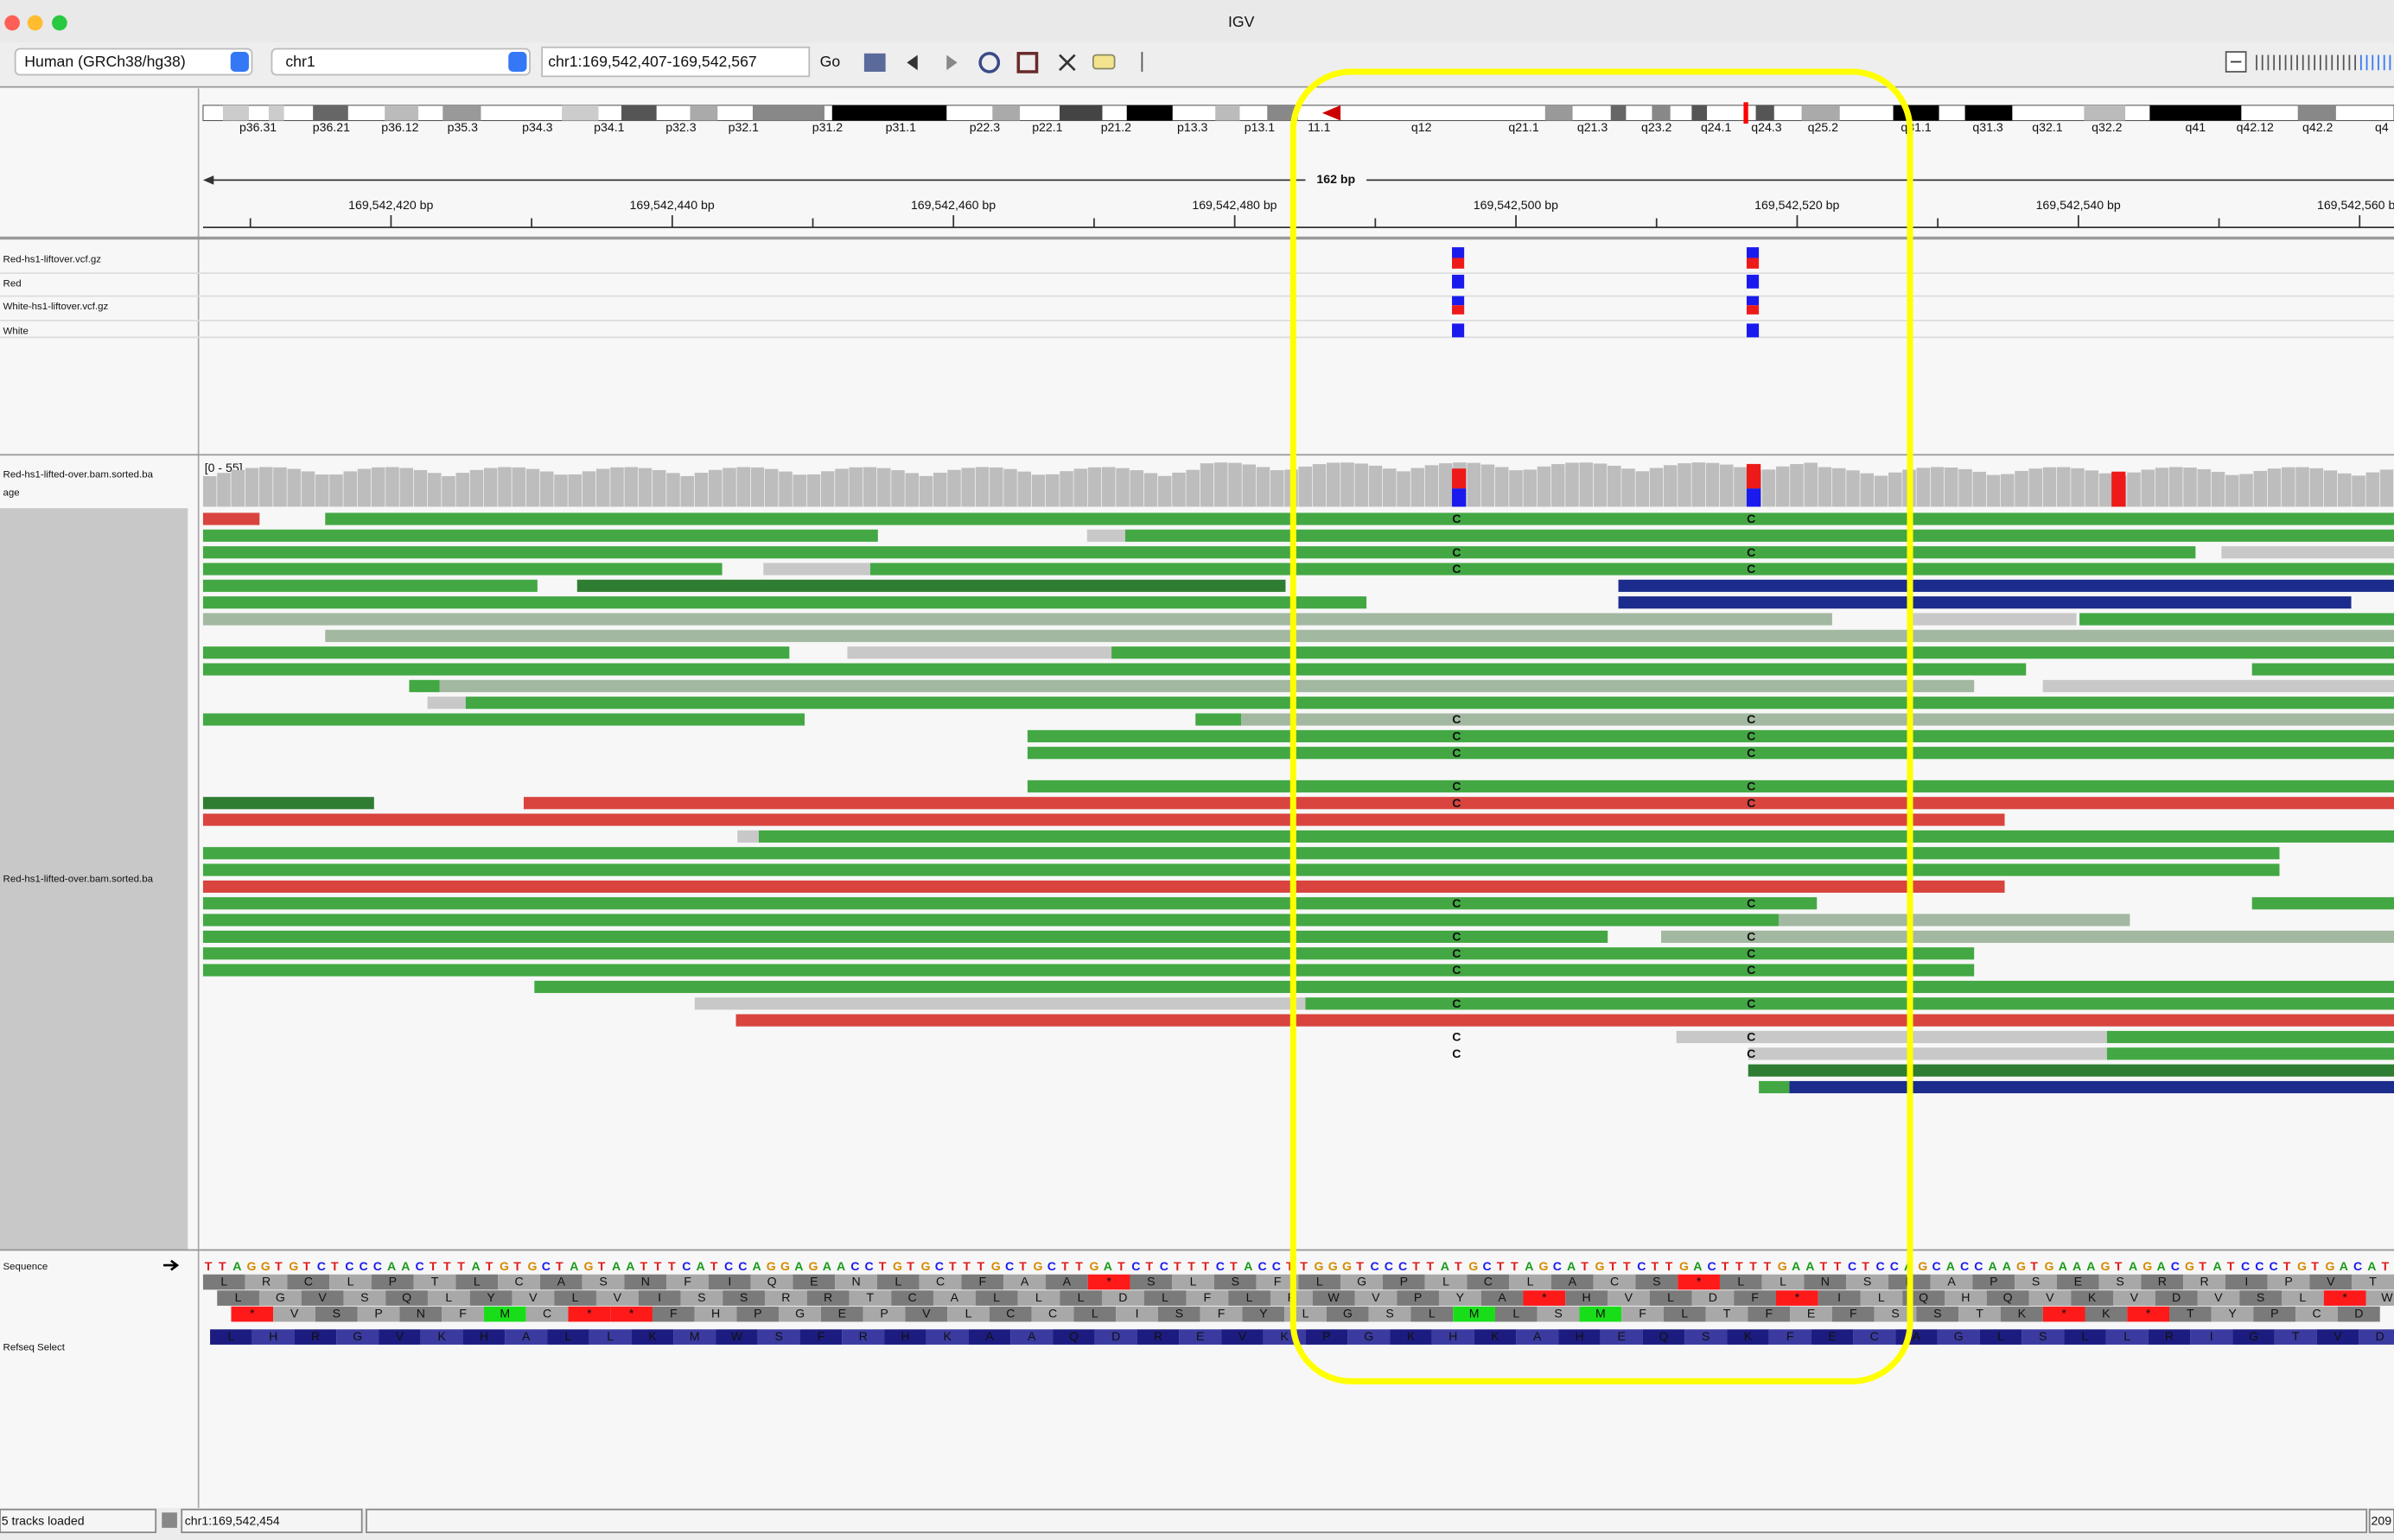 Image resolution: width=2394 pixels, height=1540 pixels. What do you see at coordinates (35, 23) in the screenshot?
I see `minimize-button` at bounding box center [35, 23].